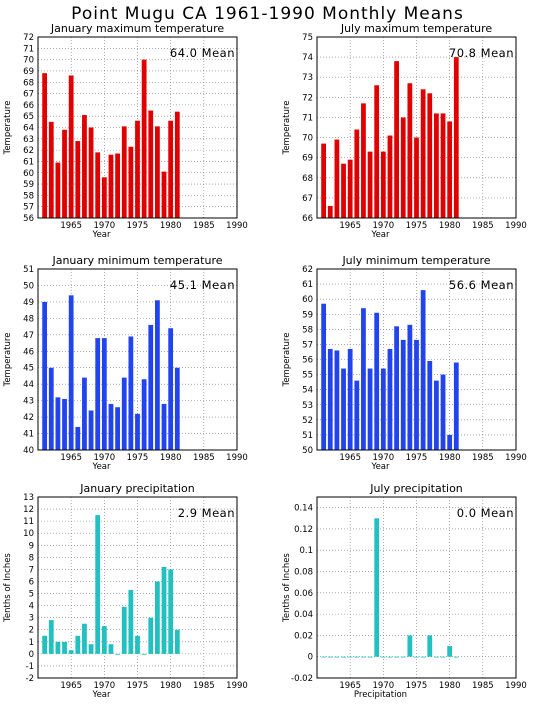 The image size is (535, 711). What do you see at coordinates (137, 28) in the screenshot?
I see `chart-title: January maximum temperature` at bounding box center [137, 28].